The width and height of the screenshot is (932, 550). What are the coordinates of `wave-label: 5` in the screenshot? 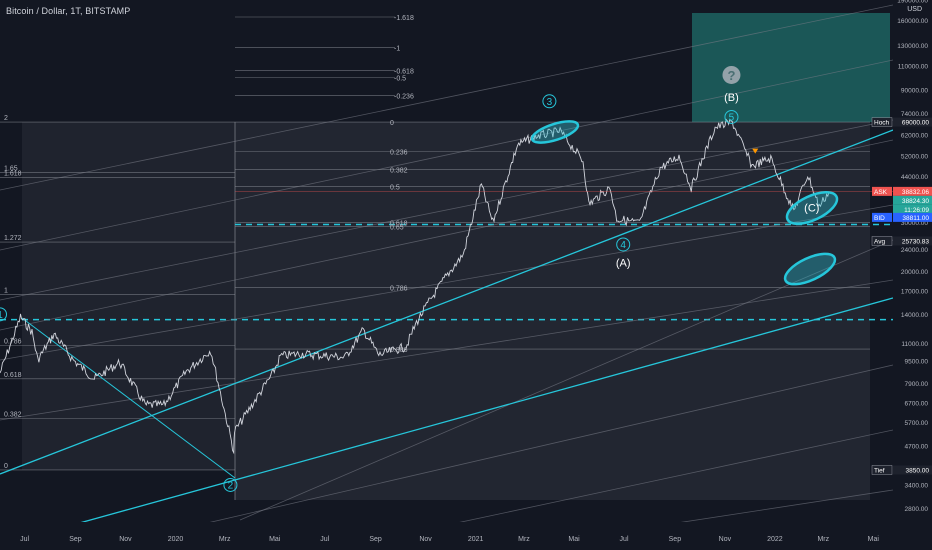 It's located at (732, 117).